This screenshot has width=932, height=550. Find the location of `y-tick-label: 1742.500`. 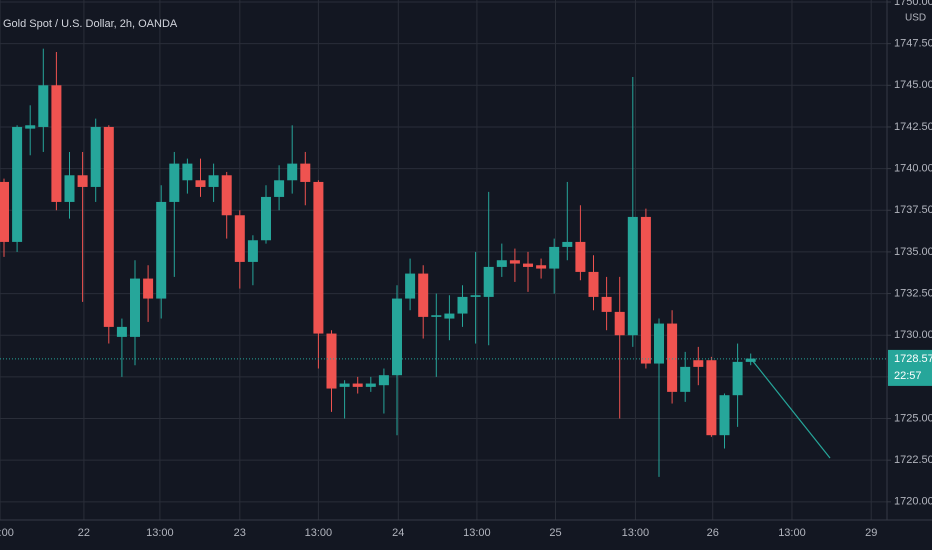

y-tick-label: 1742.500 is located at coordinates (913, 127).